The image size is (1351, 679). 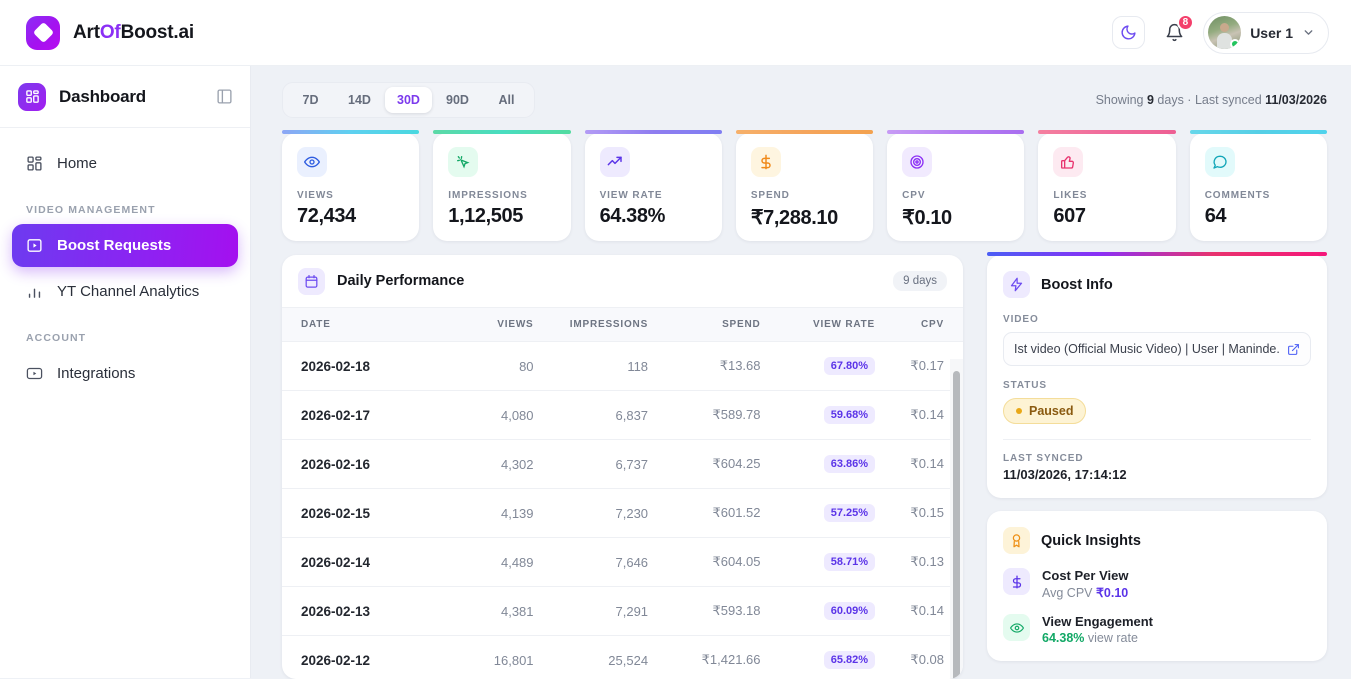 What do you see at coordinates (125, 206) in the screenshot?
I see `sidebar-section-video-management: VIDEO MANAGEMENT` at bounding box center [125, 206].